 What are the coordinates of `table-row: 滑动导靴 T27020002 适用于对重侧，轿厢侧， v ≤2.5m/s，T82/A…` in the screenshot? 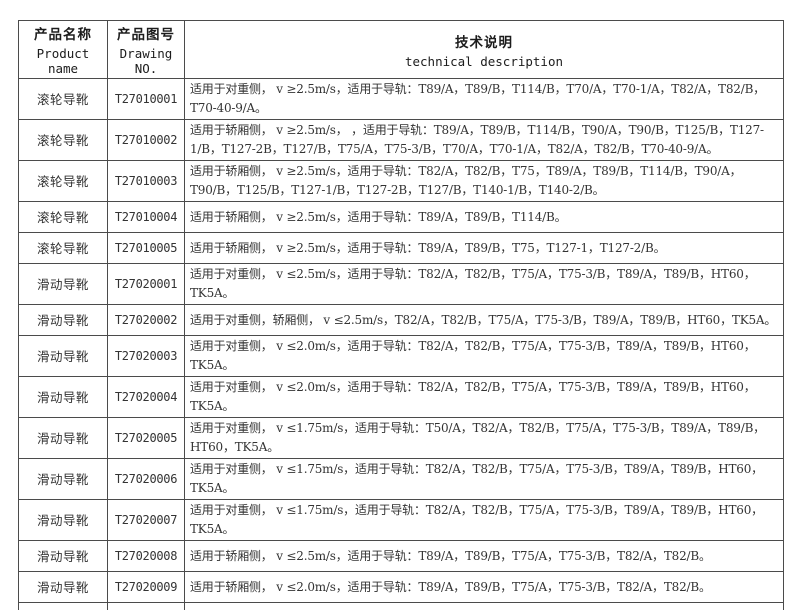 It's located at (401, 320).